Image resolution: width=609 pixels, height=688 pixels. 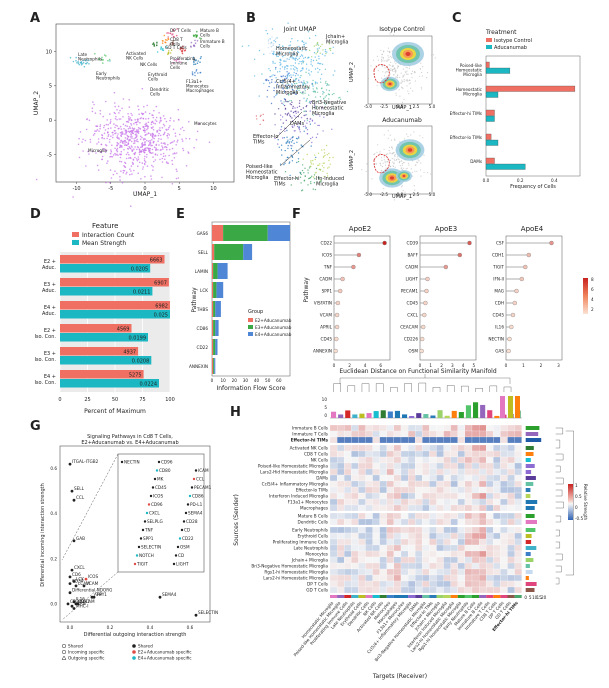 What do you see at coordinates (183, 63) in the screenshot?
I see `panel-a-label-9: Proliferating Immune Cells` at bounding box center [183, 63].